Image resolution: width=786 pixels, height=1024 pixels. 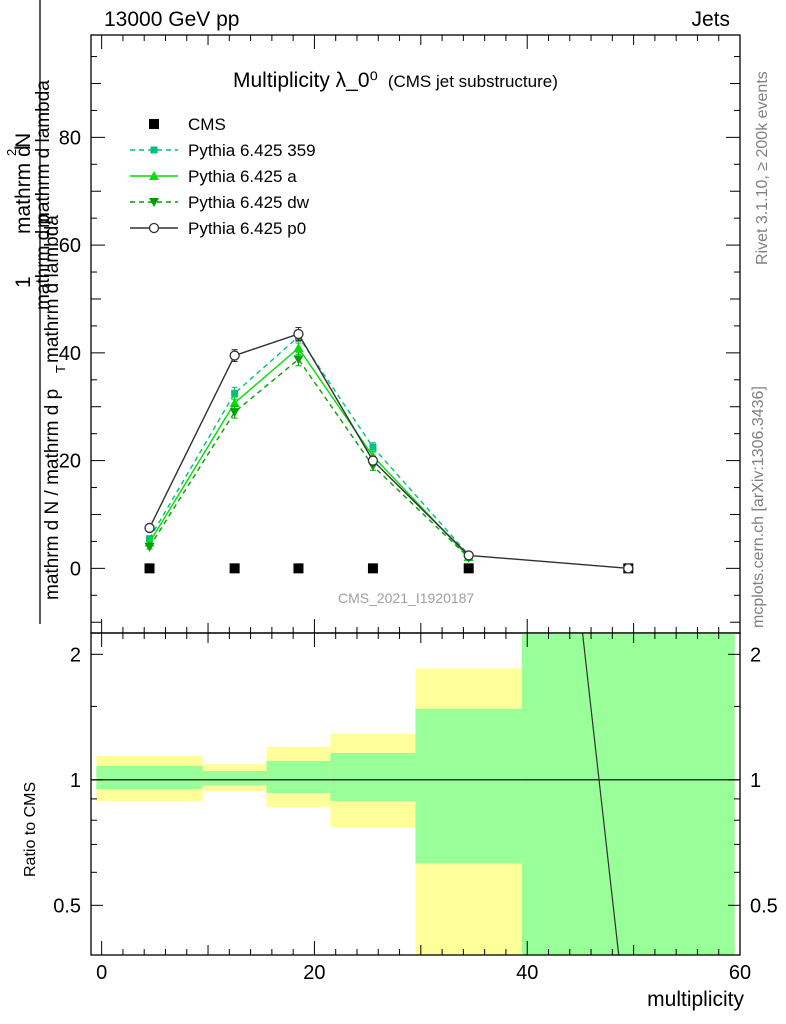 I want to click on y-axis-label-denominator: mathrm d lambda, so click(x=52, y=289).